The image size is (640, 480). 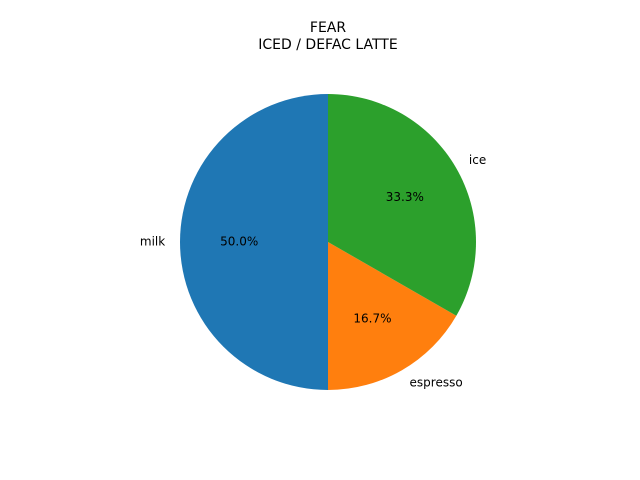 I want to click on pie-slice-milk, so click(x=254, y=242).